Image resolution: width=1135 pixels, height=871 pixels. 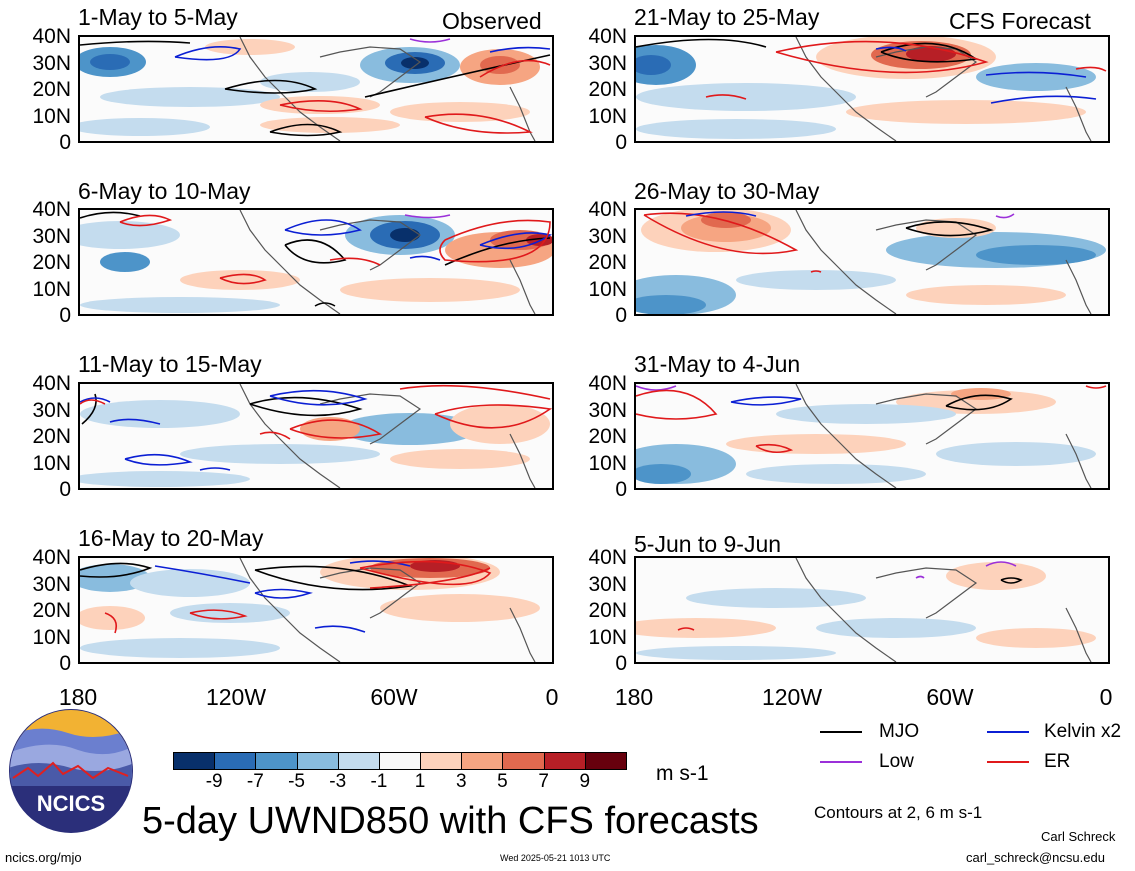 What do you see at coordinates (543, 781) in the screenshot?
I see `colorbar-tick: 7` at bounding box center [543, 781].